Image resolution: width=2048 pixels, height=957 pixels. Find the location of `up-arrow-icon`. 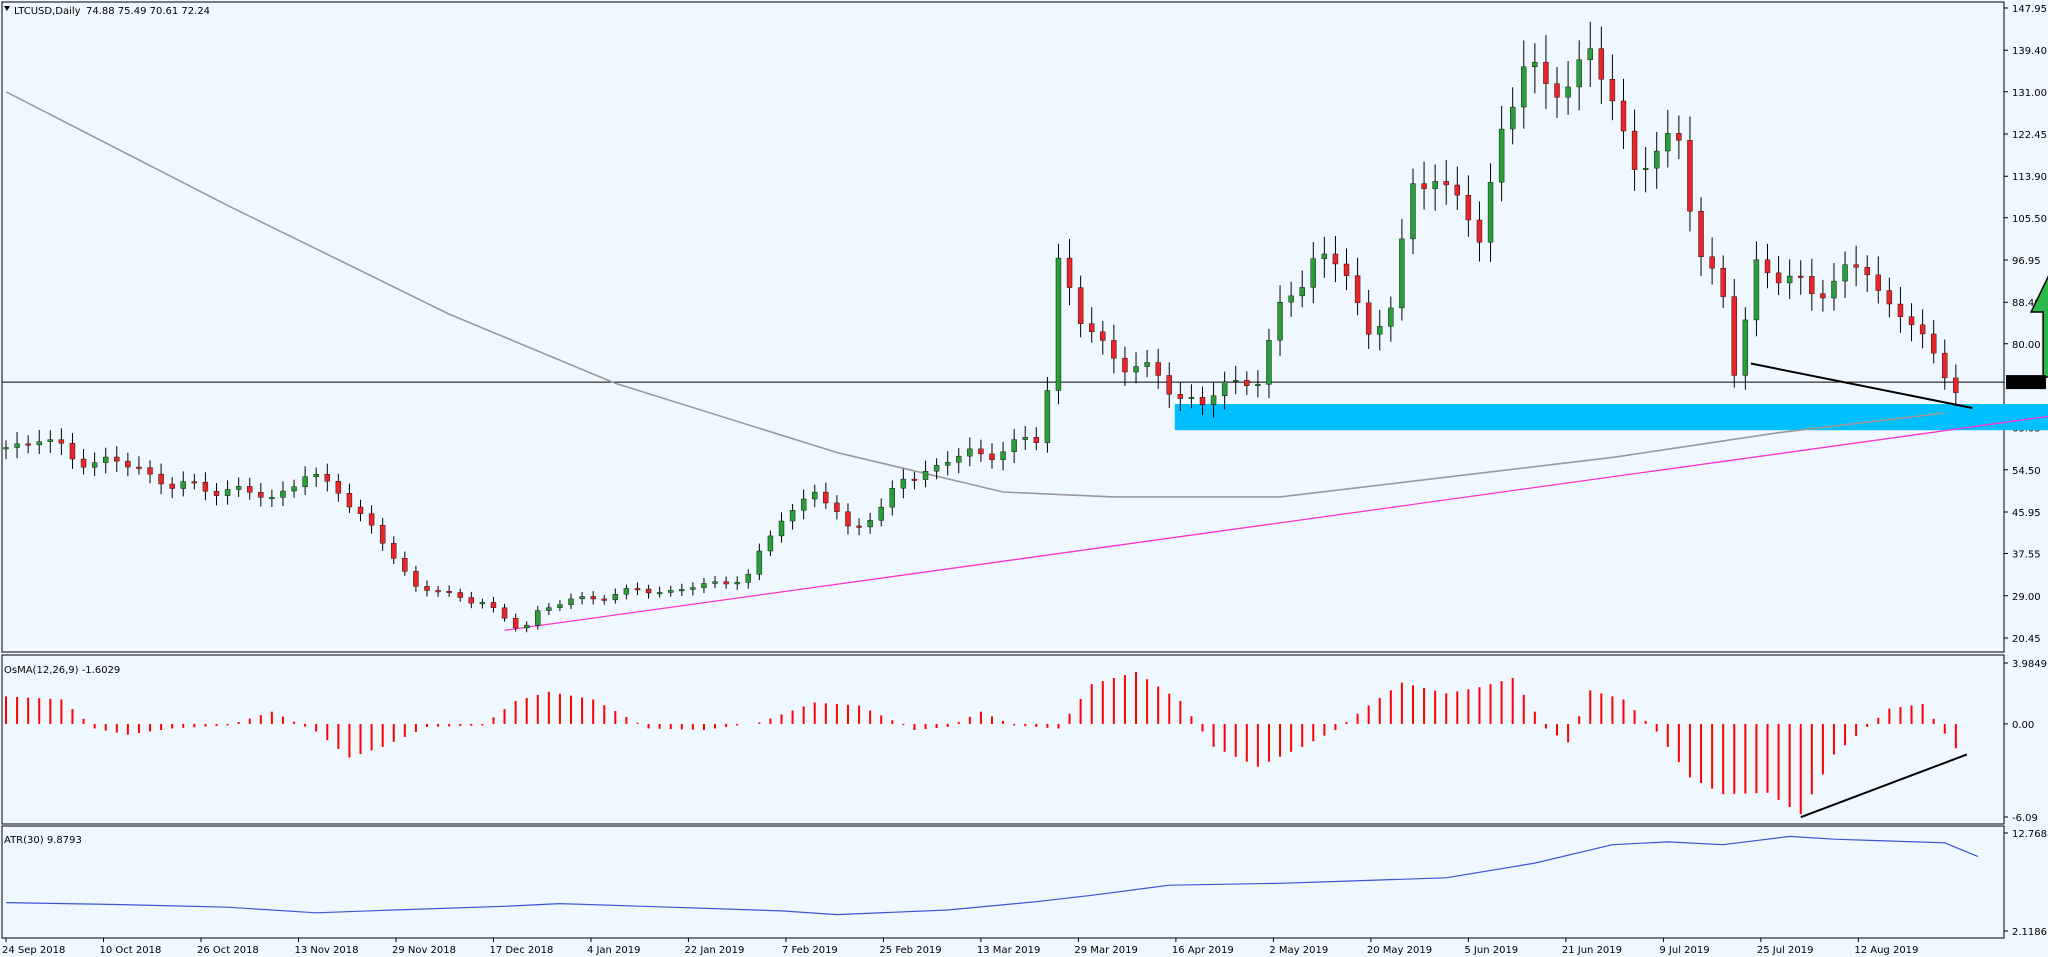

up-arrow-icon is located at coordinates (2038, 326).